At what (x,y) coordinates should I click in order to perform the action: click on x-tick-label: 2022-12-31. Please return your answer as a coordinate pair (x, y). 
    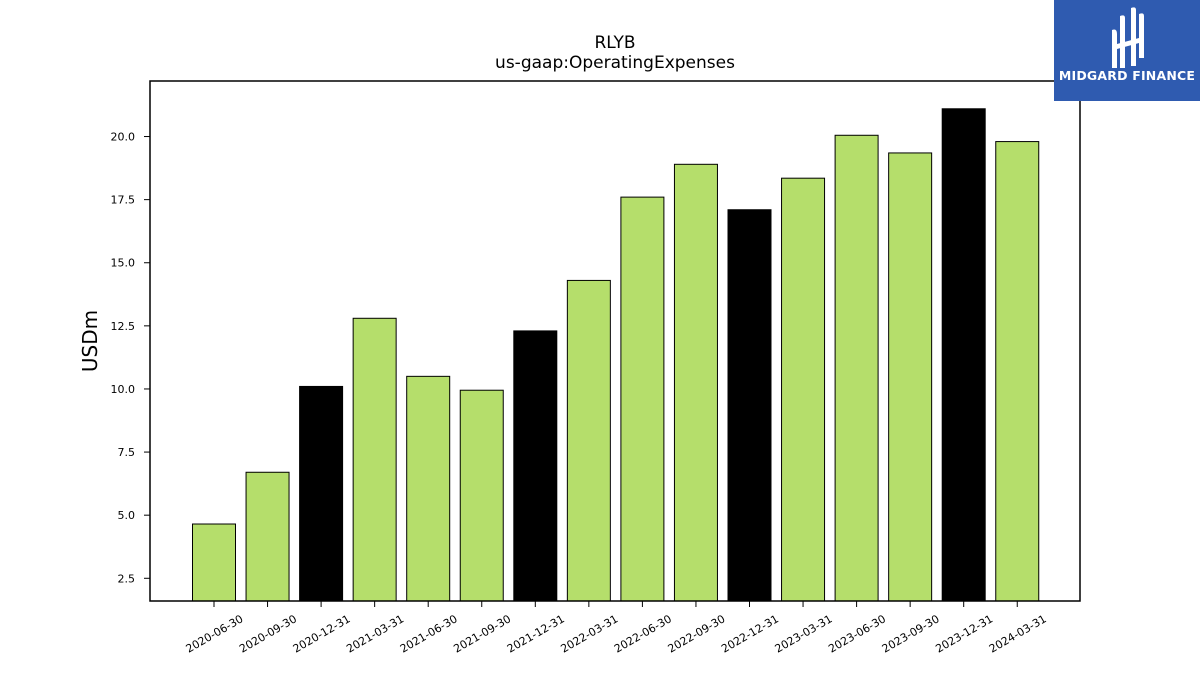
    Looking at the image, I should click on (750, 633).